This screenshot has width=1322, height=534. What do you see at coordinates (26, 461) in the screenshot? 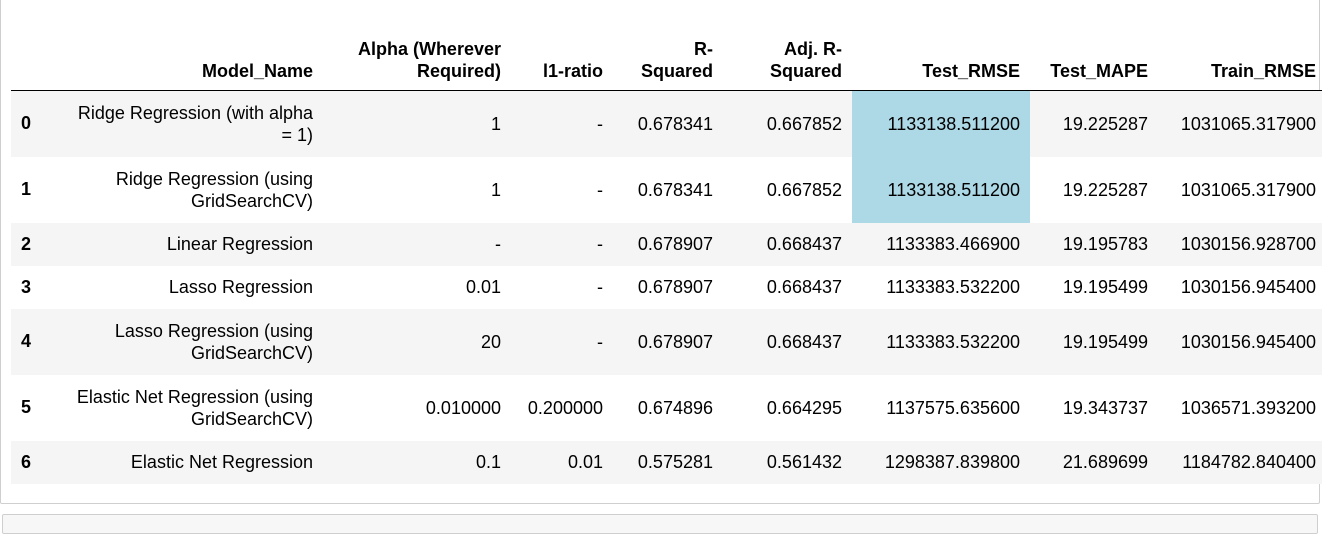
I see `row-index: 6` at bounding box center [26, 461].